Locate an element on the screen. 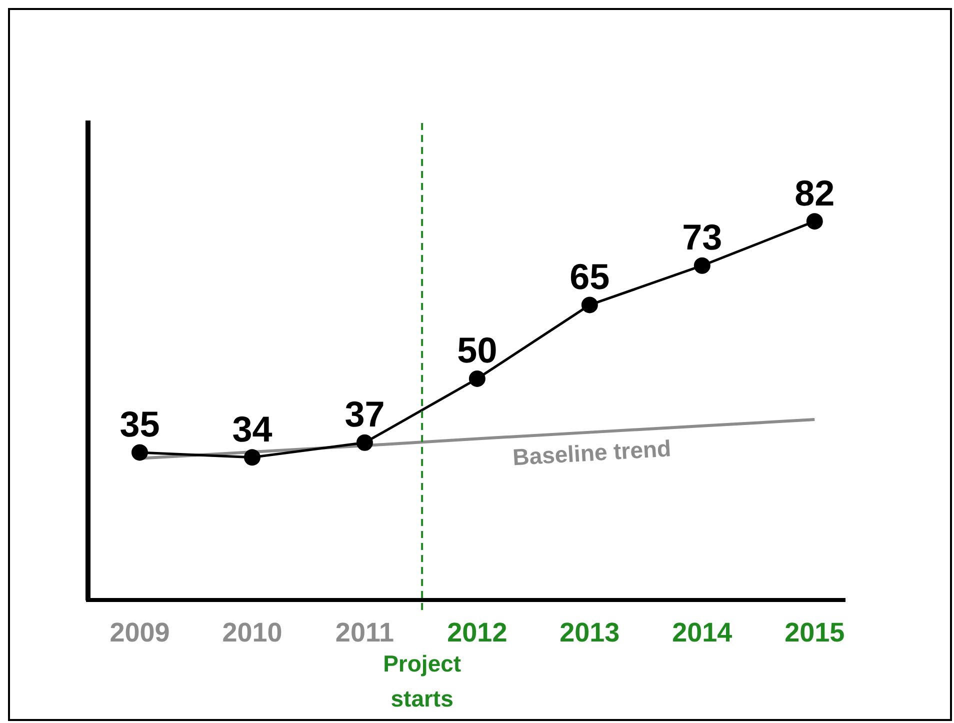  x-tick-label: 2014 is located at coordinates (702, 633).